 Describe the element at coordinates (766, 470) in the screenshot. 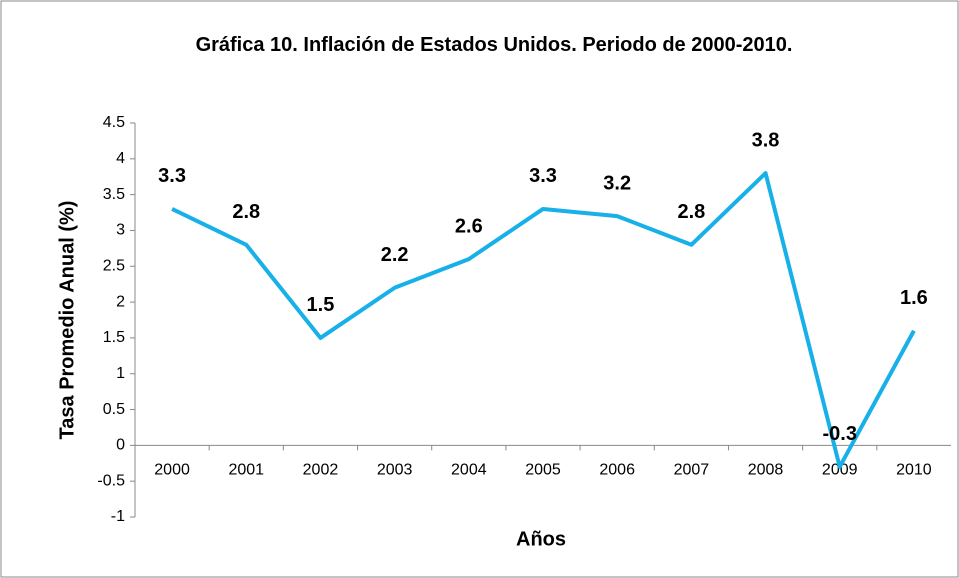

I see `x-tick-label: 2008` at that location.